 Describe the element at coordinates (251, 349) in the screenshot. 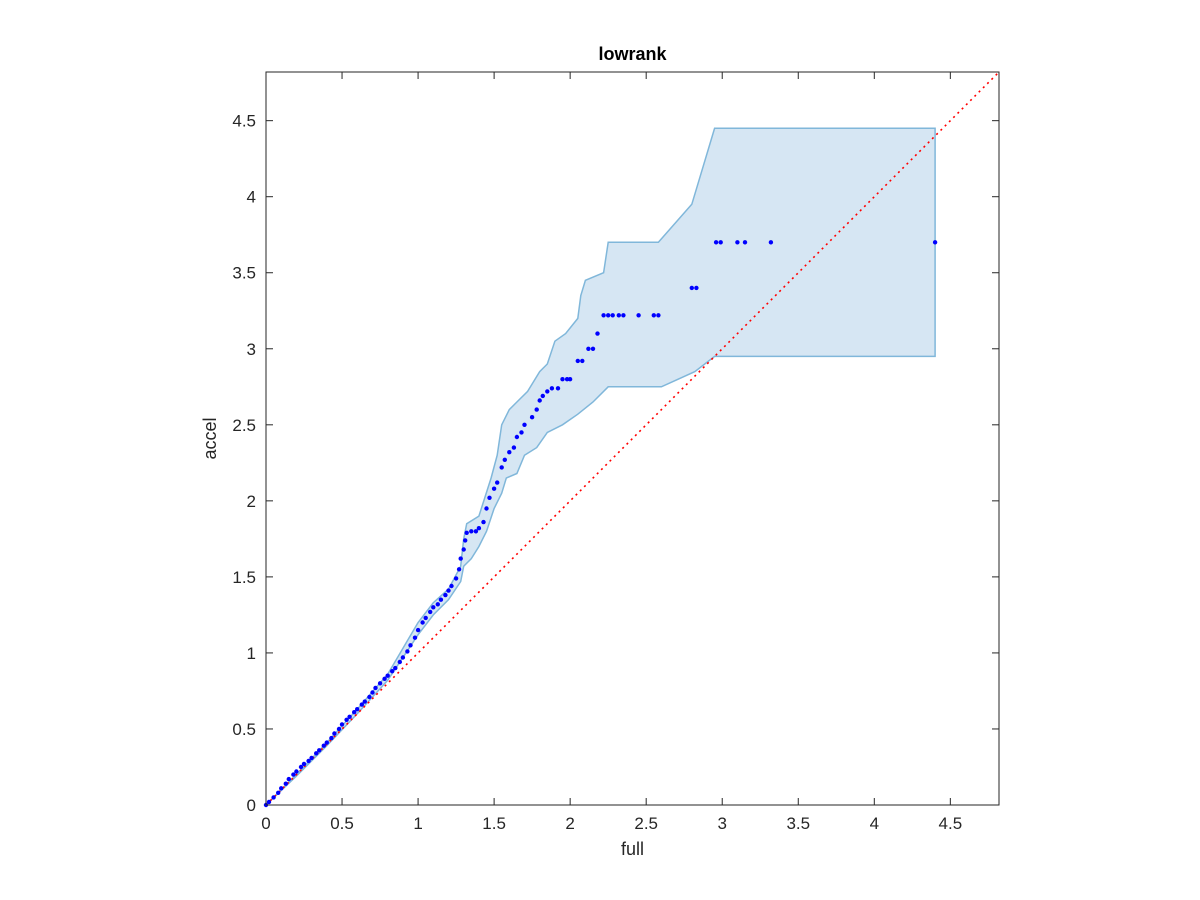

I see `y-tick-label: 3` at that location.